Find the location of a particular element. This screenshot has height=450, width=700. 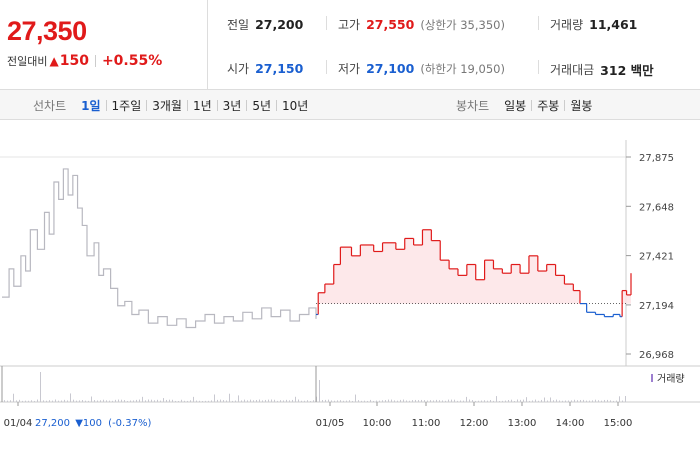

tab-1w: 1주일 is located at coordinates (126, 105).